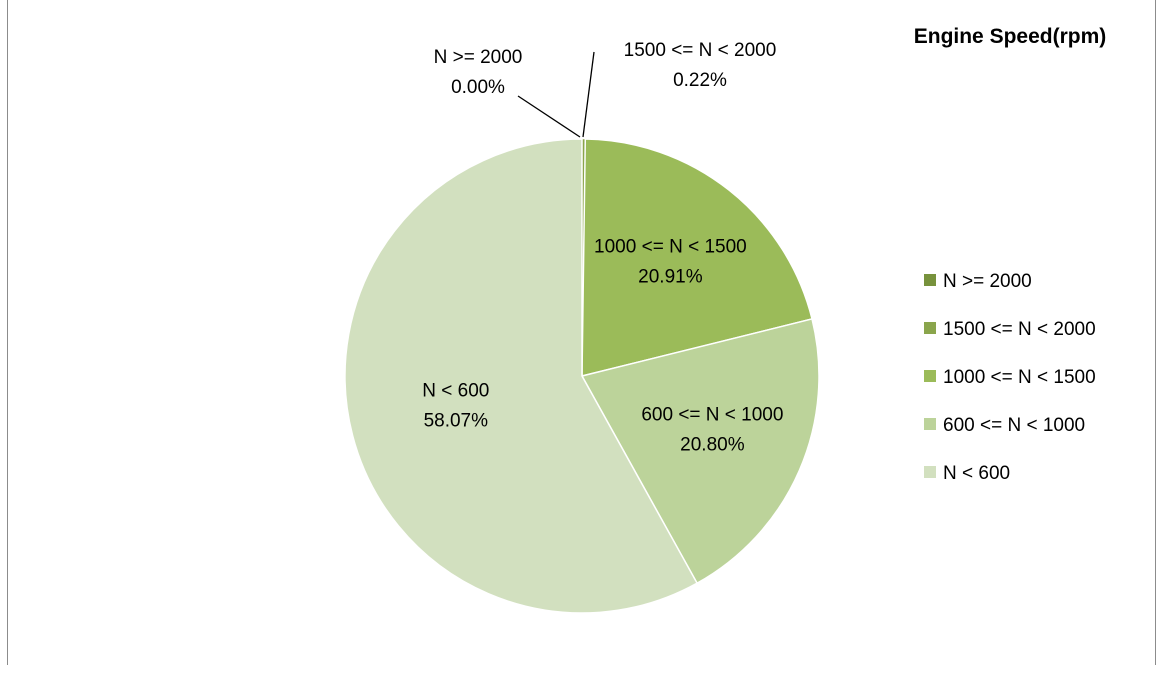  I want to click on leader-lines, so click(556, 94).